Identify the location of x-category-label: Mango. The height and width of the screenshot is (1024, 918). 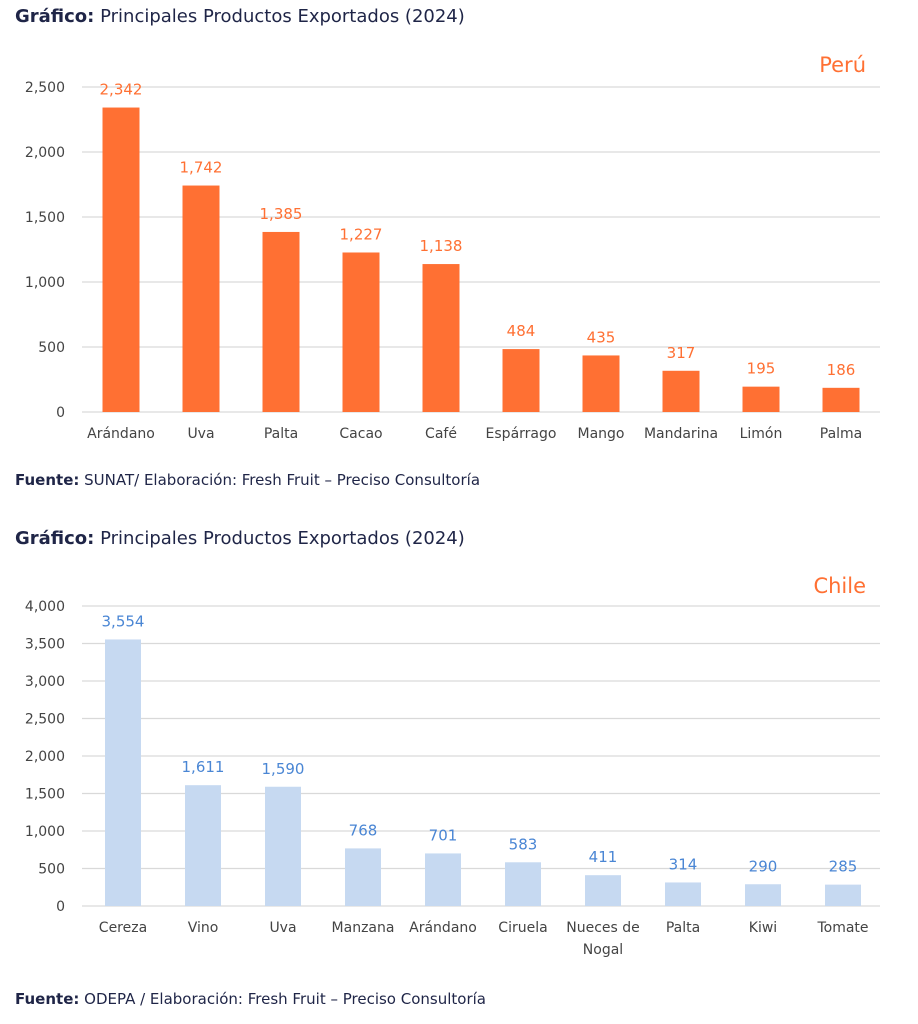
(601, 434).